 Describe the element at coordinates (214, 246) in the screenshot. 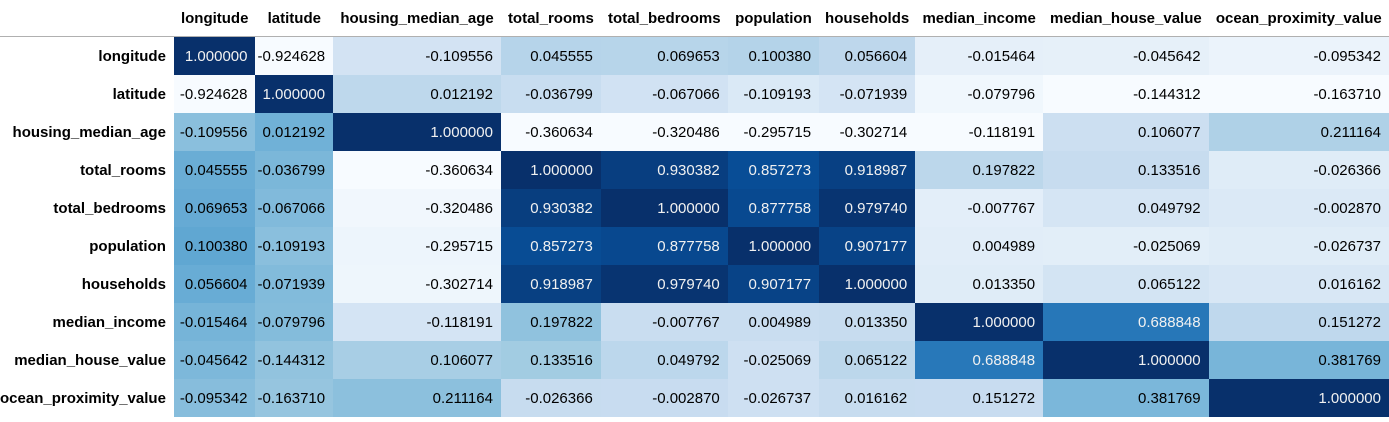

I see `correlation-cell: 0.100380` at that location.